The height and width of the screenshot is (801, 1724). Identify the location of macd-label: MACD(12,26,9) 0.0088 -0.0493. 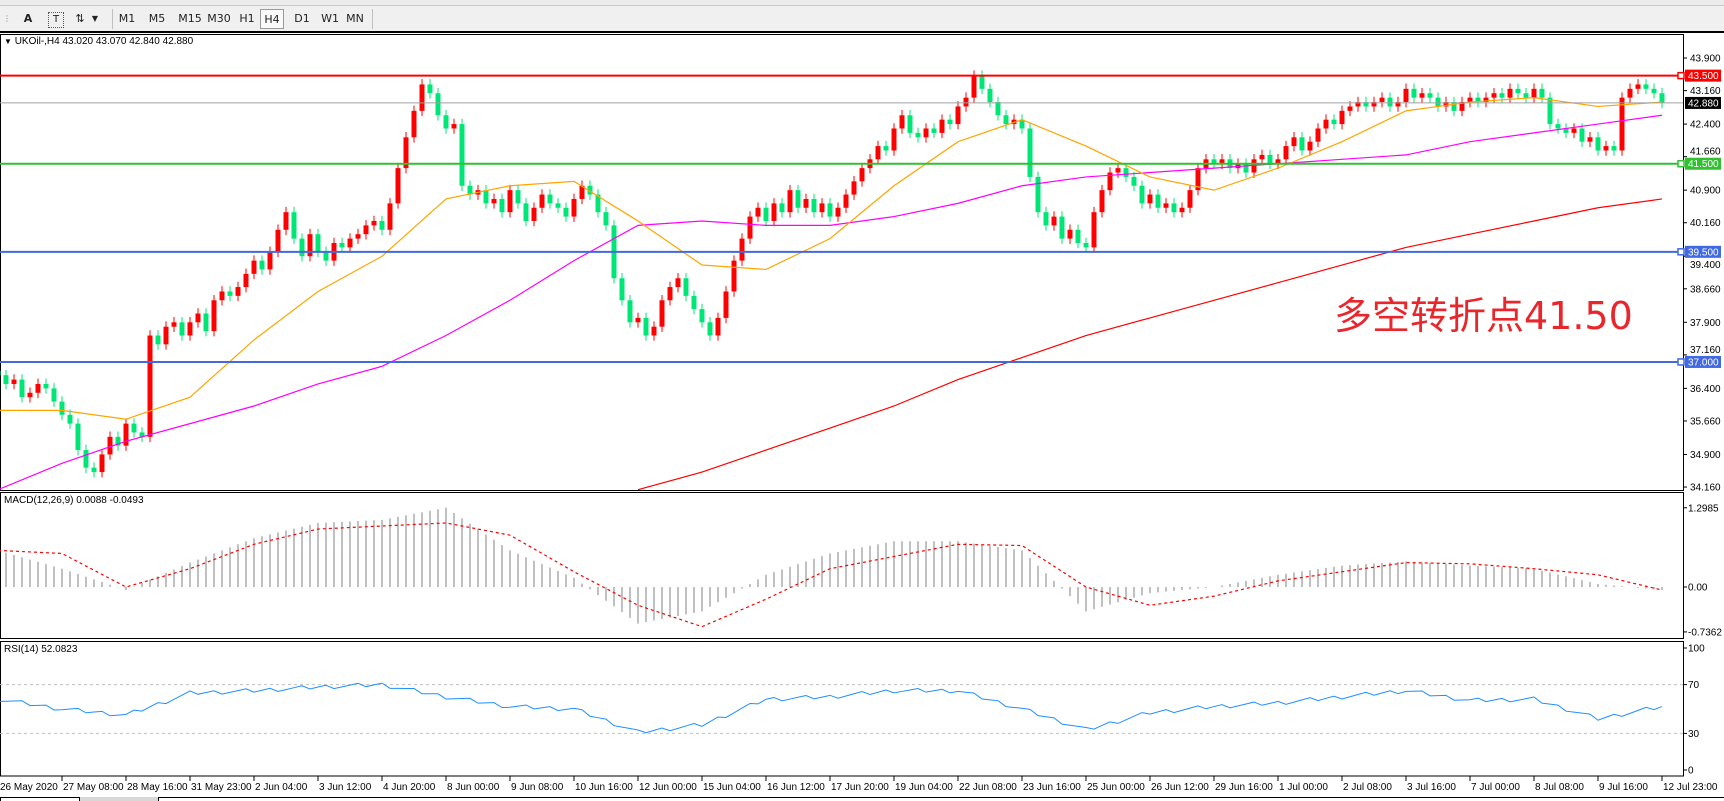
(74, 500).